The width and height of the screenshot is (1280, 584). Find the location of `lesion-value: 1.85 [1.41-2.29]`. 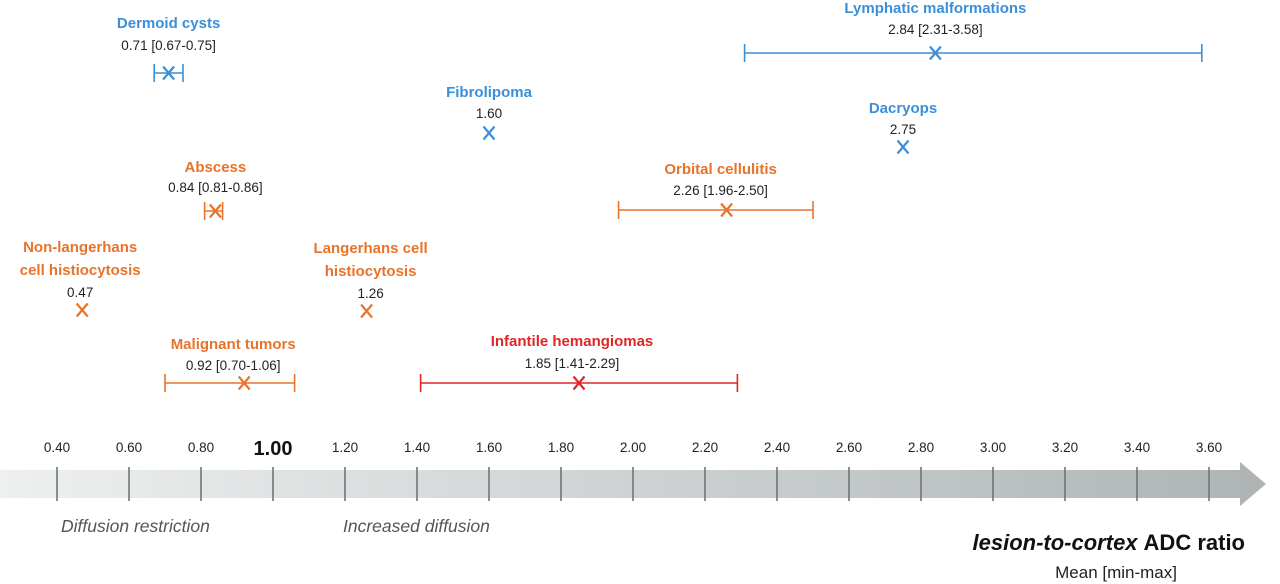

lesion-value: 1.85 [1.41-2.29] is located at coordinates (572, 363).